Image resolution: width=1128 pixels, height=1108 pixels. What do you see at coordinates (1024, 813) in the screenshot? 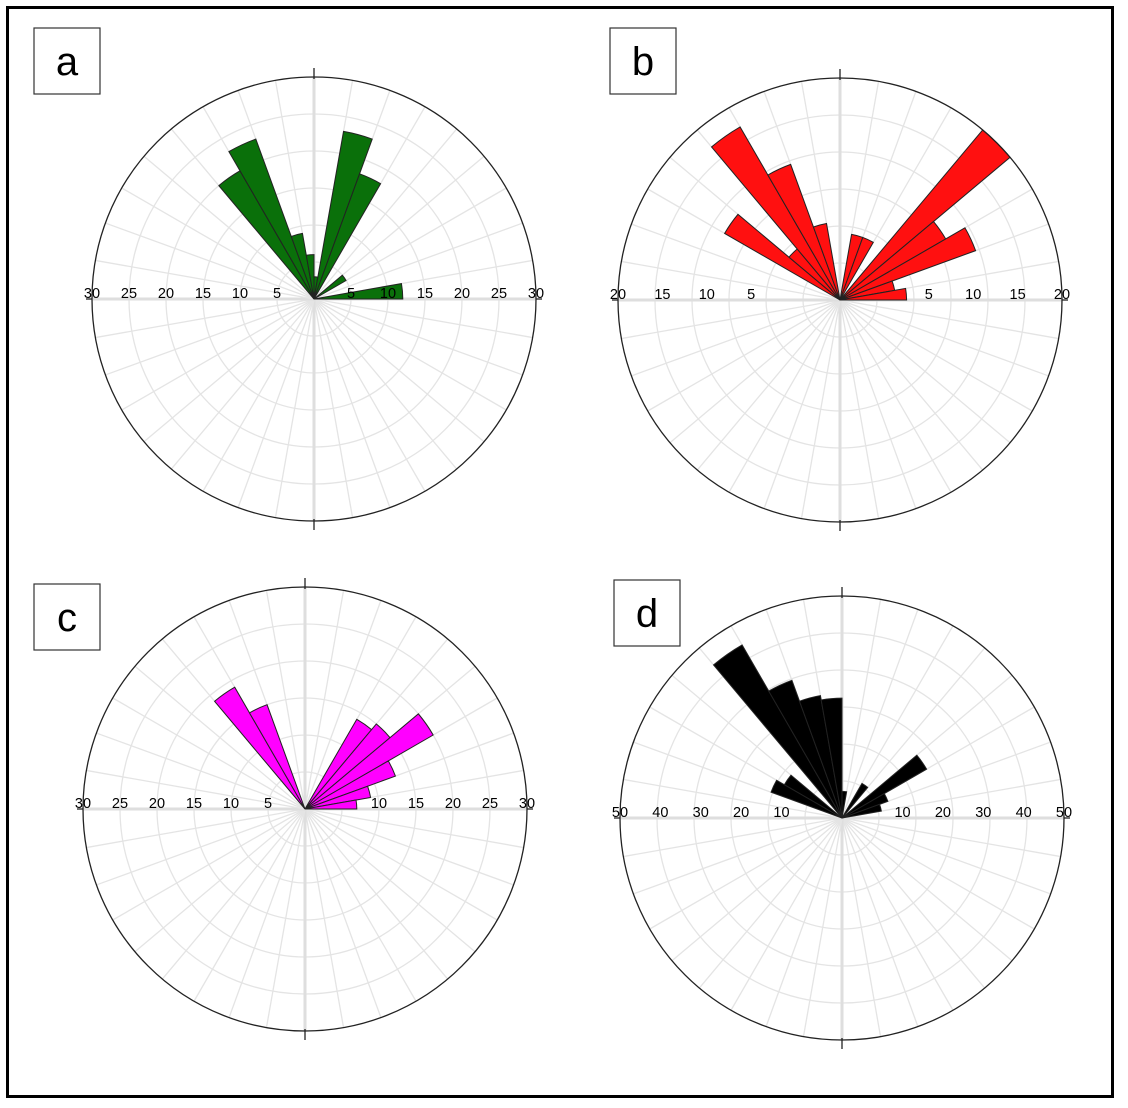
I see `scale-tick-label: 40` at bounding box center [1024, 813].